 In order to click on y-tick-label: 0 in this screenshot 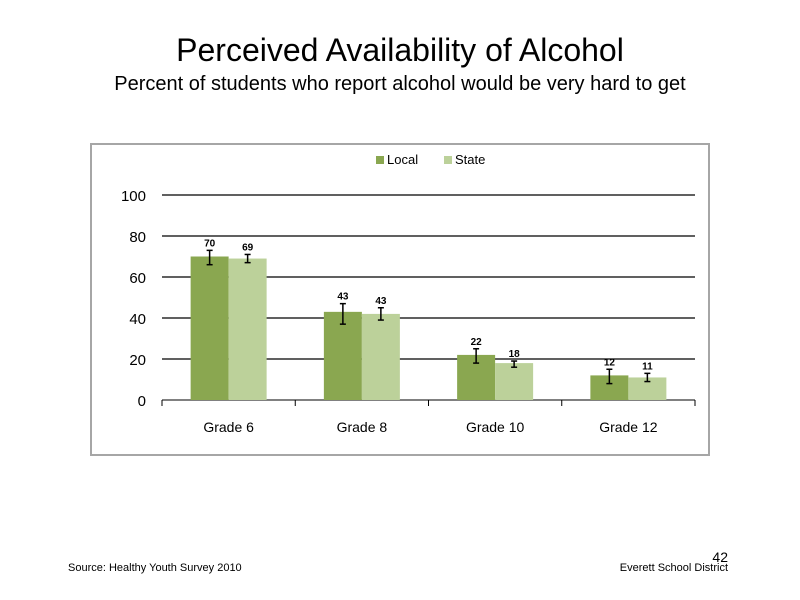, I will do `click(142, 401)`.